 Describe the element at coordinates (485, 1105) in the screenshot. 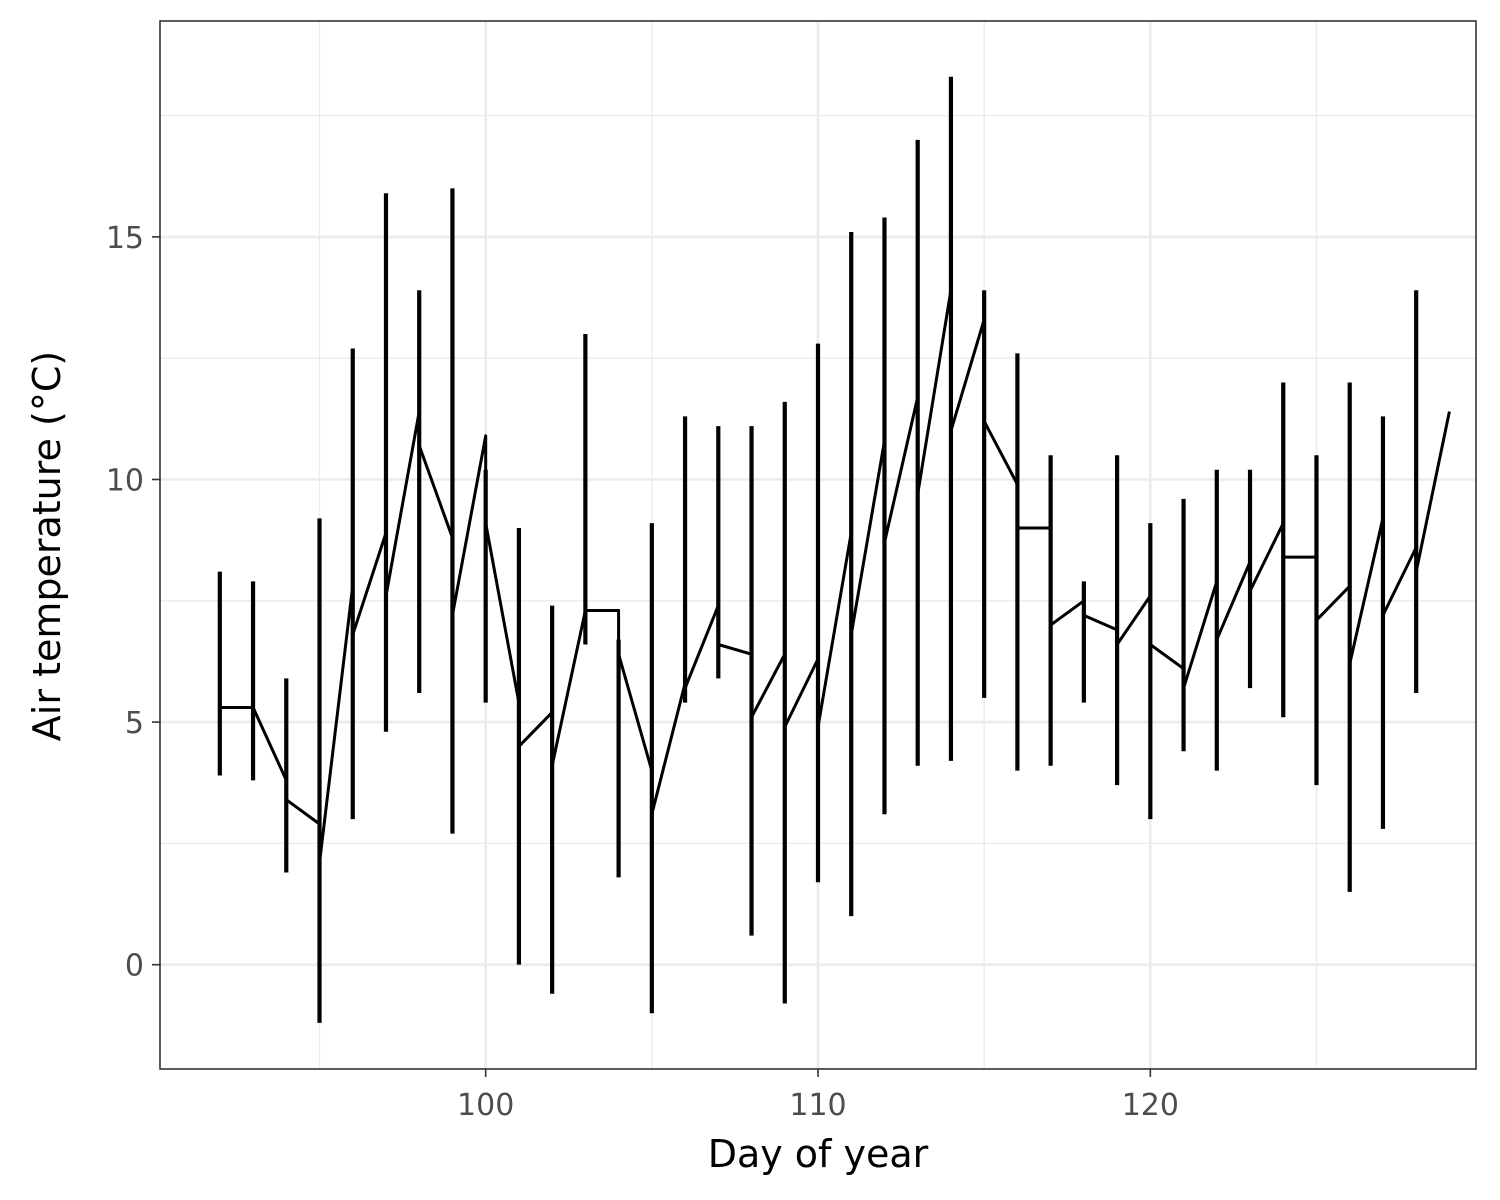

I see `x-tick-label: 100` at that location.